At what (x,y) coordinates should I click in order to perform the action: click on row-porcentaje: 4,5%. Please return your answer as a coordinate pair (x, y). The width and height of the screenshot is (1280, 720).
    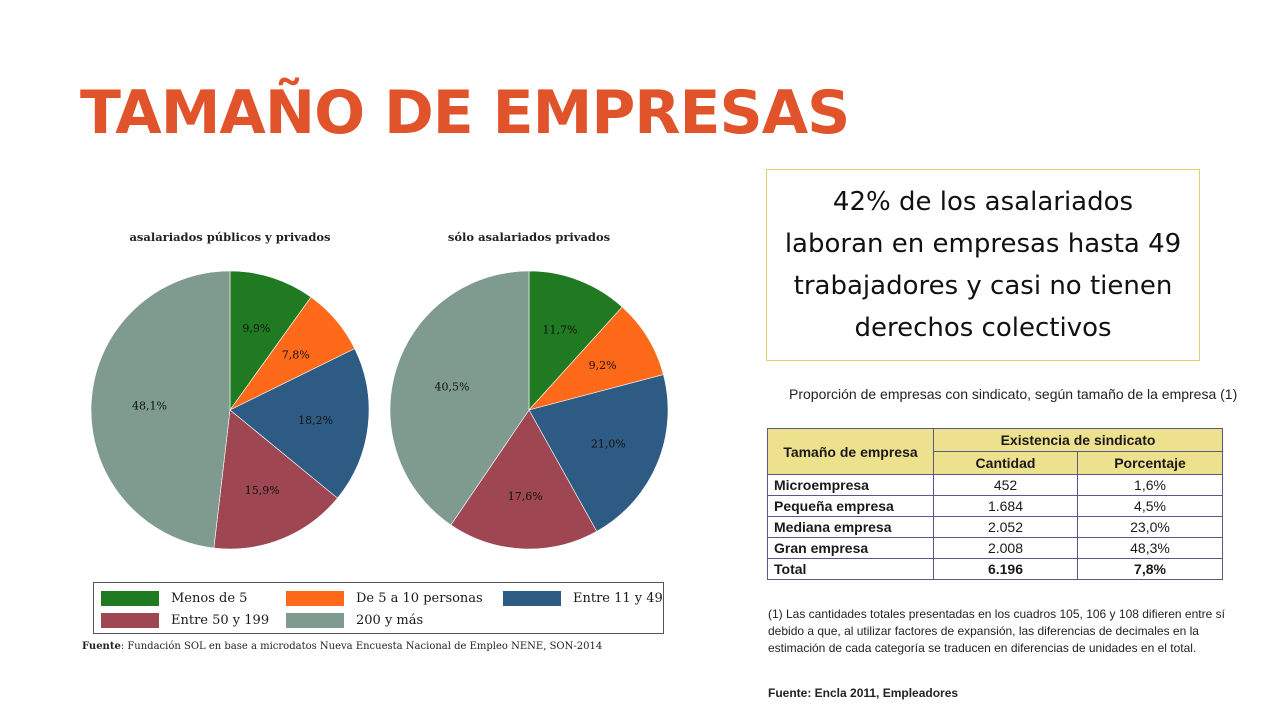
    Looking at the image, I should click on (1150, 506).